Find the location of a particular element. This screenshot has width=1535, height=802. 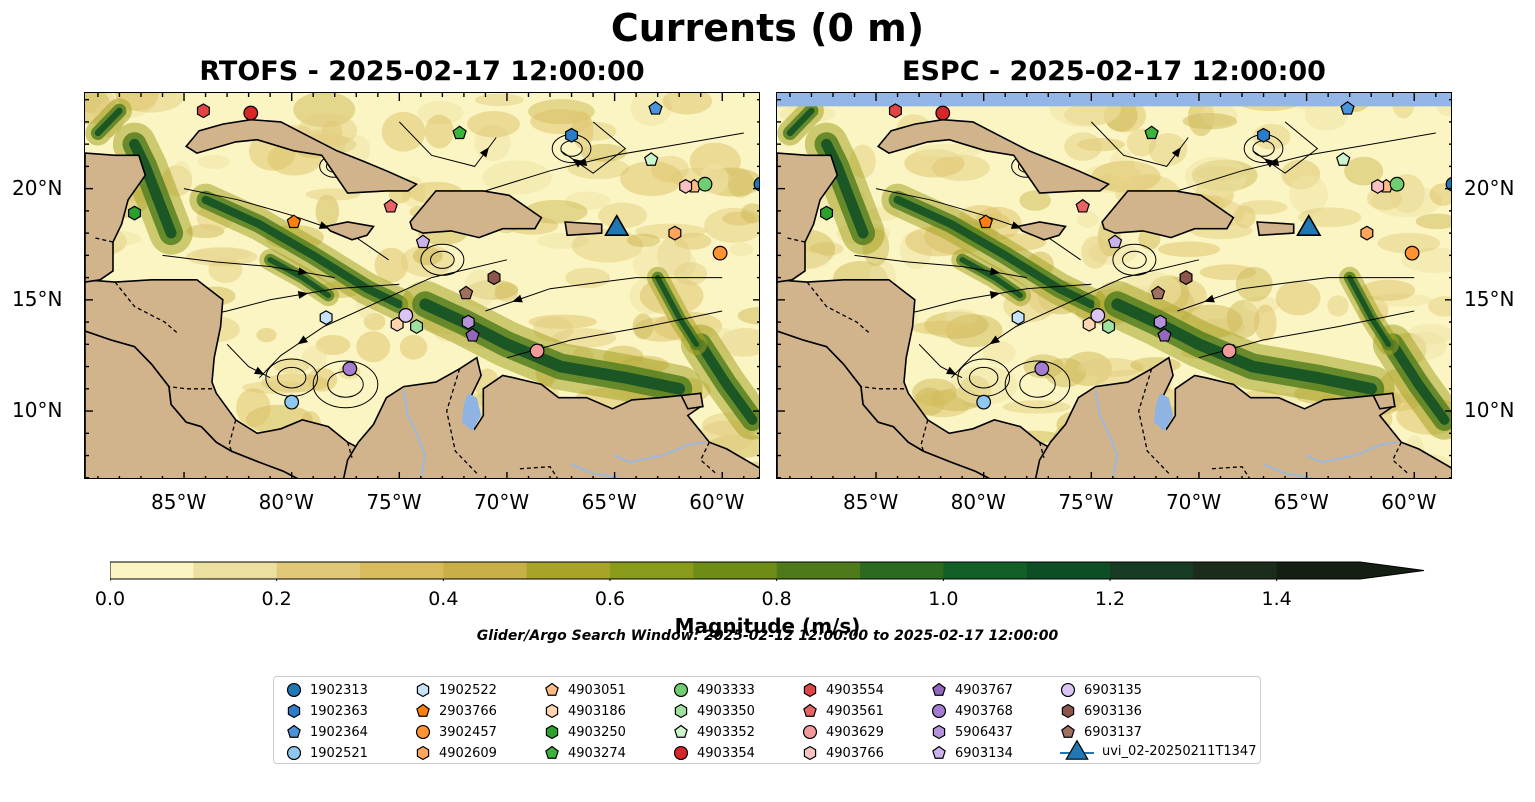

legend-label: 4903186 is located at coordinates (597, 711).